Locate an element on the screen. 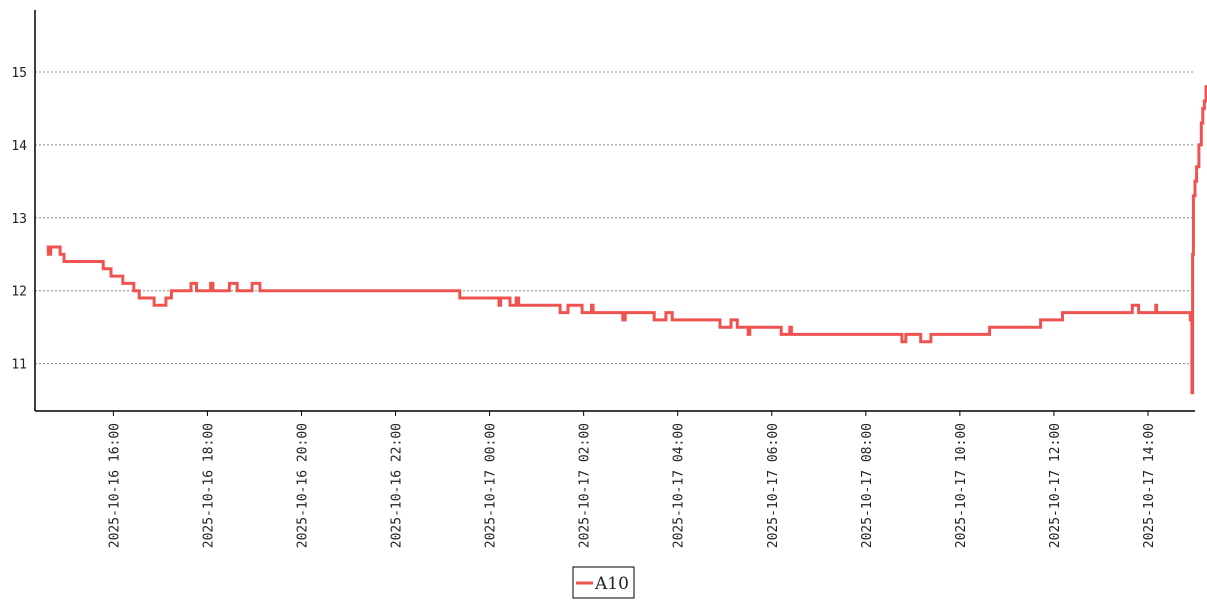 This screenshot has width=1207, height=600. x-tick-label: 2025-10-17 10:00 is located at coordinates (961, 485).